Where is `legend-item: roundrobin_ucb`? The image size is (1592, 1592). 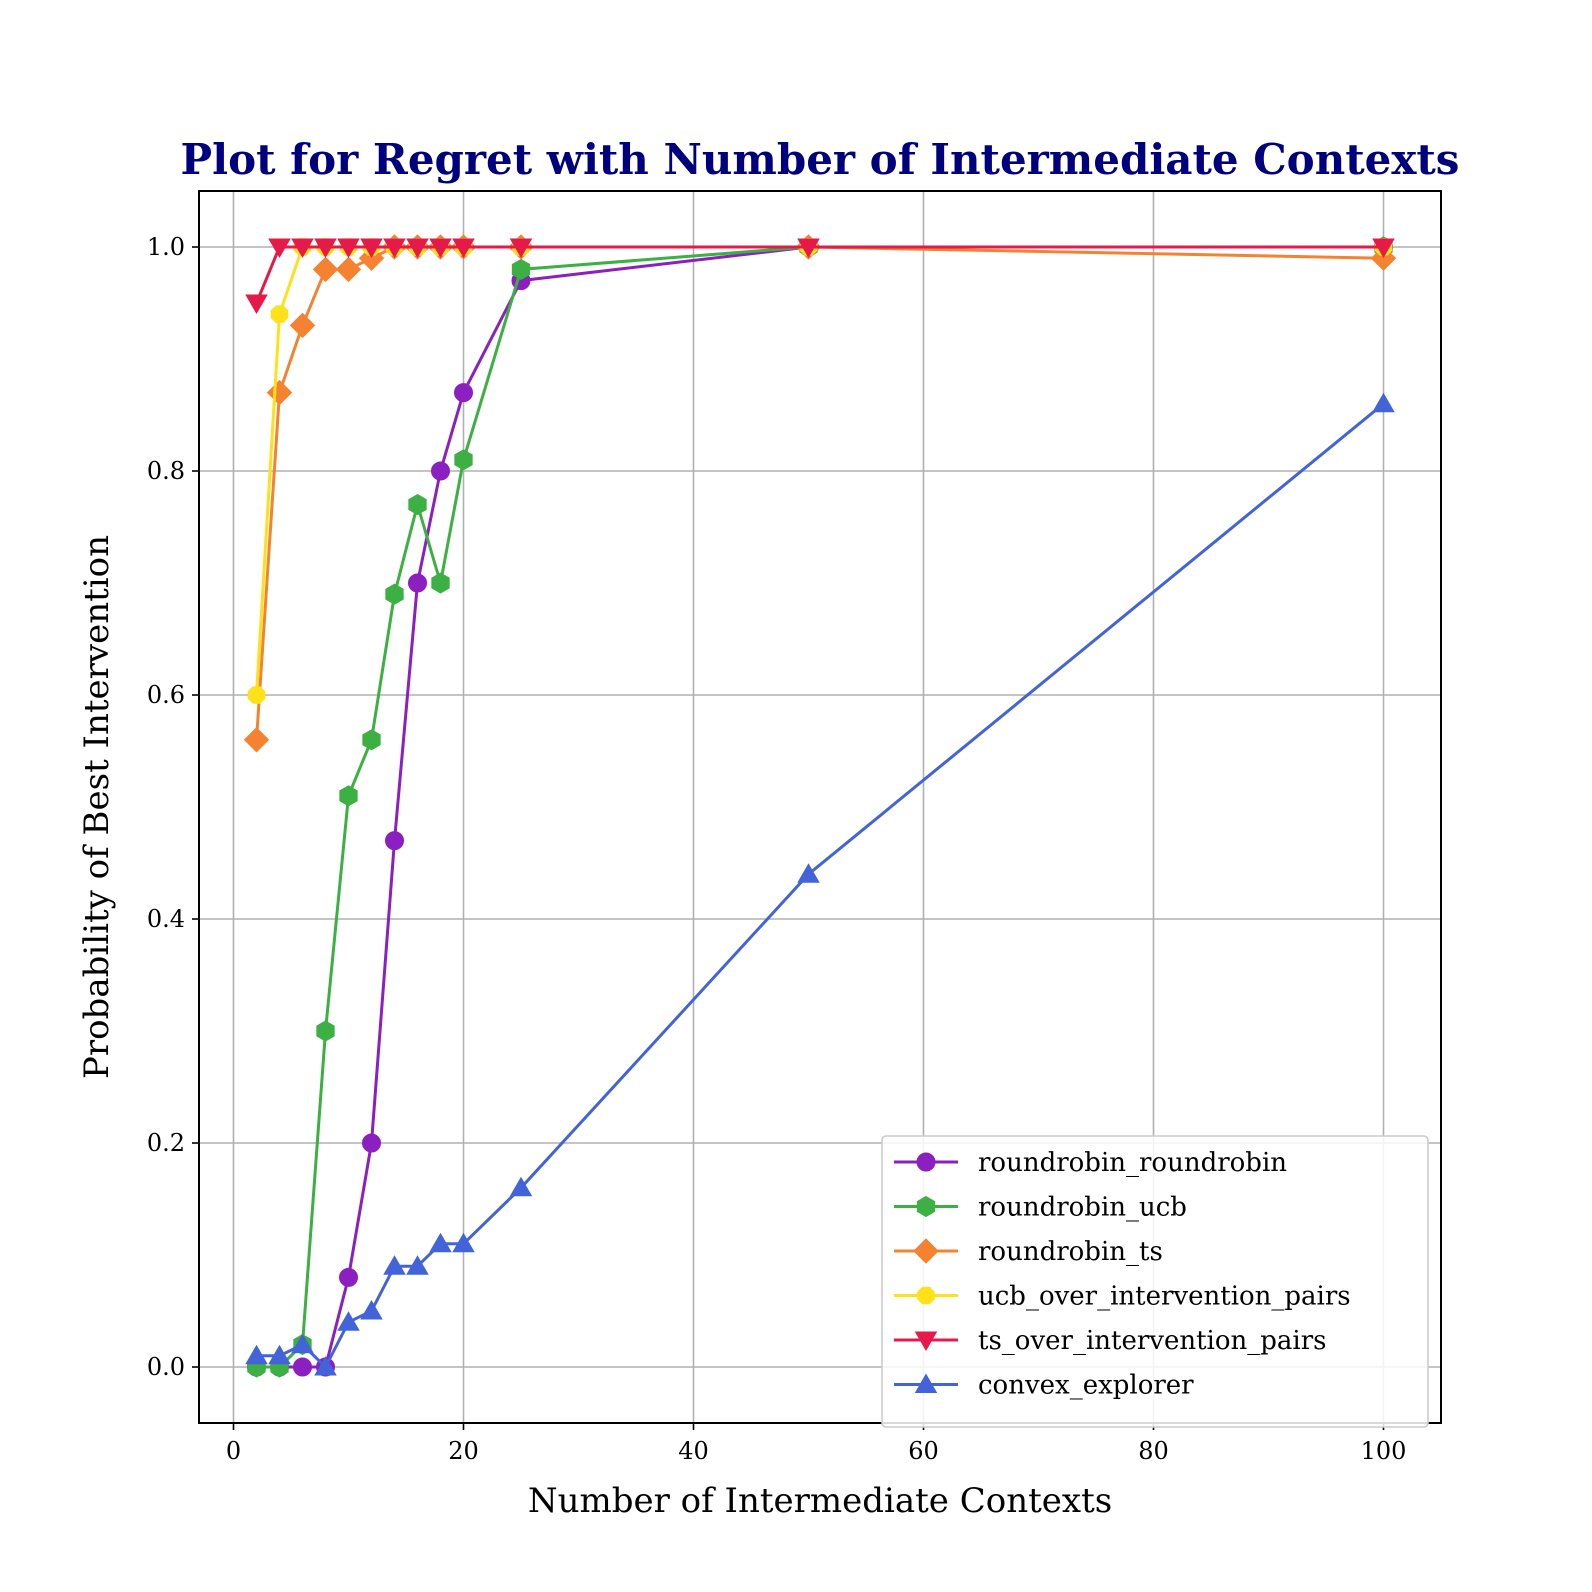
legend-item: roundrobin_ucb is located at coordinates (1040, 1208).